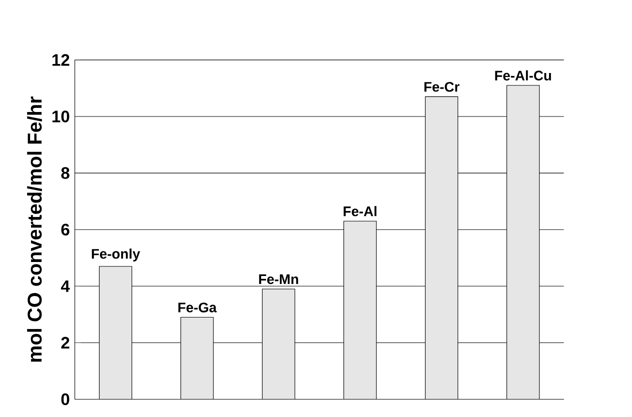  What do you see at coordinates (61, 116) in the screenshot?
I see `y-tick-label: 10` at bounding box center [61, 116].